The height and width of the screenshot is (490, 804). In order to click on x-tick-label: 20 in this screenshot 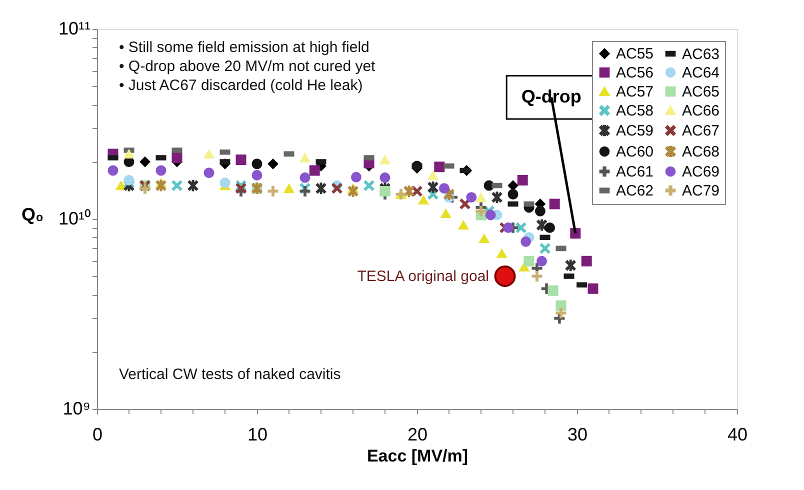, I will do `click(417, 434)`.